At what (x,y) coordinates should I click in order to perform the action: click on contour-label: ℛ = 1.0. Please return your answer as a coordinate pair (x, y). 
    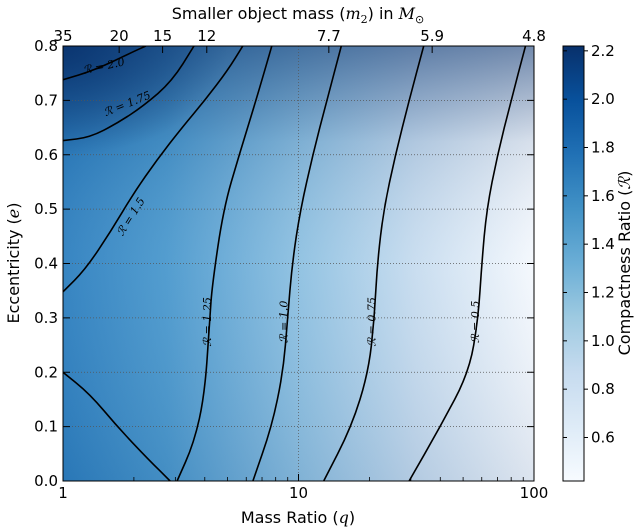
    Looking at the image, I should click on (284, 322).